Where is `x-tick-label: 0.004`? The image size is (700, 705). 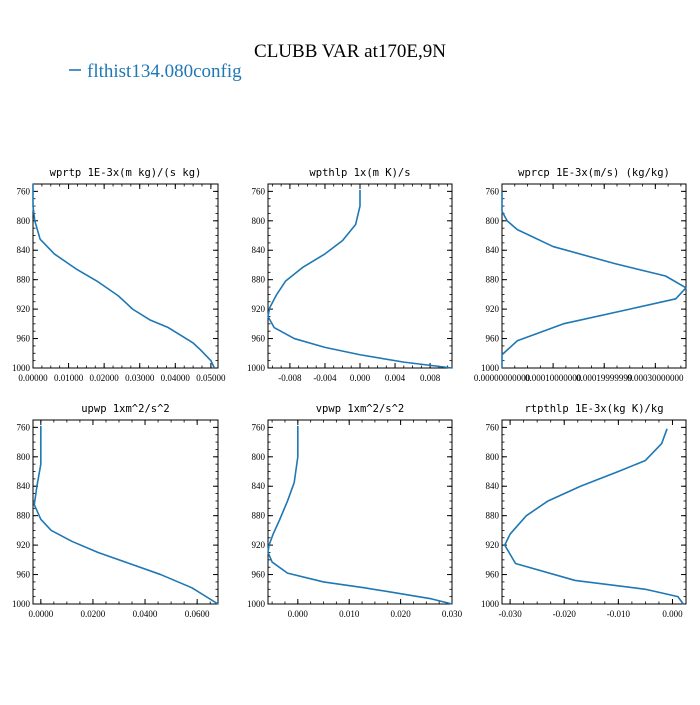
x-tick-label: 0.004 is located at coordinates (395, 378).